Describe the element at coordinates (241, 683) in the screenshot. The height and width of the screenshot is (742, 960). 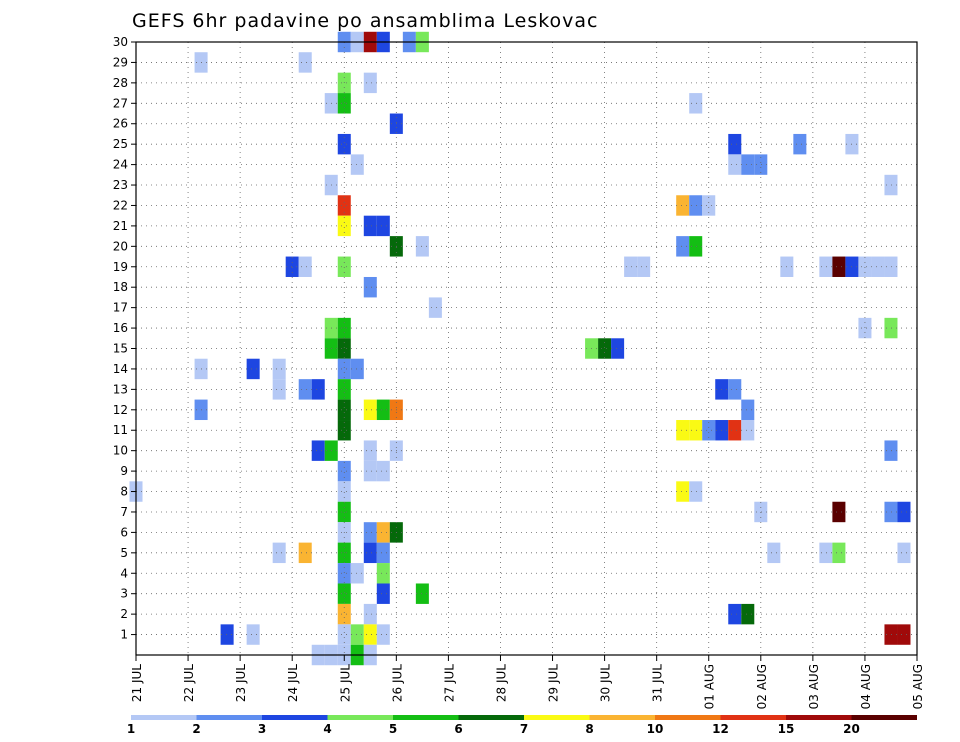
I see `x-tick-label: 23 JUL` at that location.